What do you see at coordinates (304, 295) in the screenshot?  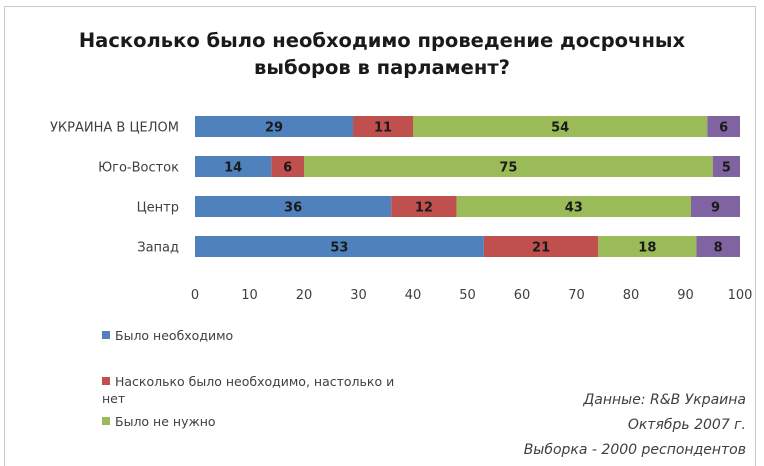 I see `x-tick-label: 20` at bounding box center [304, 295].